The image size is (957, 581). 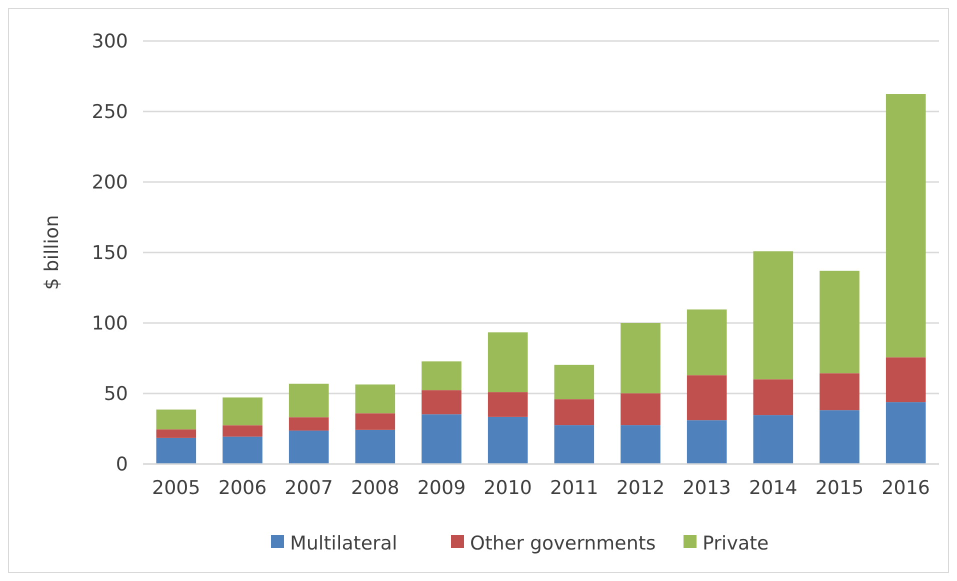 What do you see at coordinates (309, 488) in the screenshot?
I see `x-tick-label: 2007` at bounding box center [309, 488].